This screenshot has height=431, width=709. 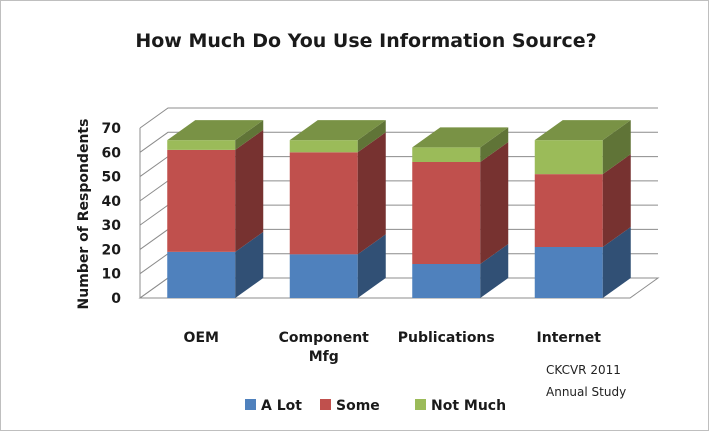 I want to click on x-axis-categories: OEM Component Mfg Publications Internet, so click(x=393, y=347).